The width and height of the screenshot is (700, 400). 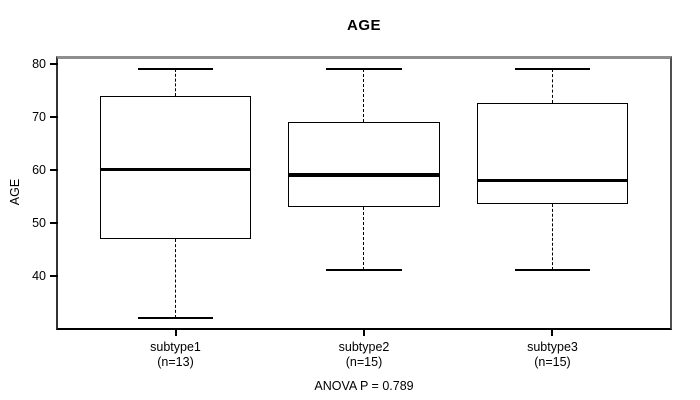 I want to click on anova-p-annotation: ANOVA P = 0.789, so click(x=364, y=386).